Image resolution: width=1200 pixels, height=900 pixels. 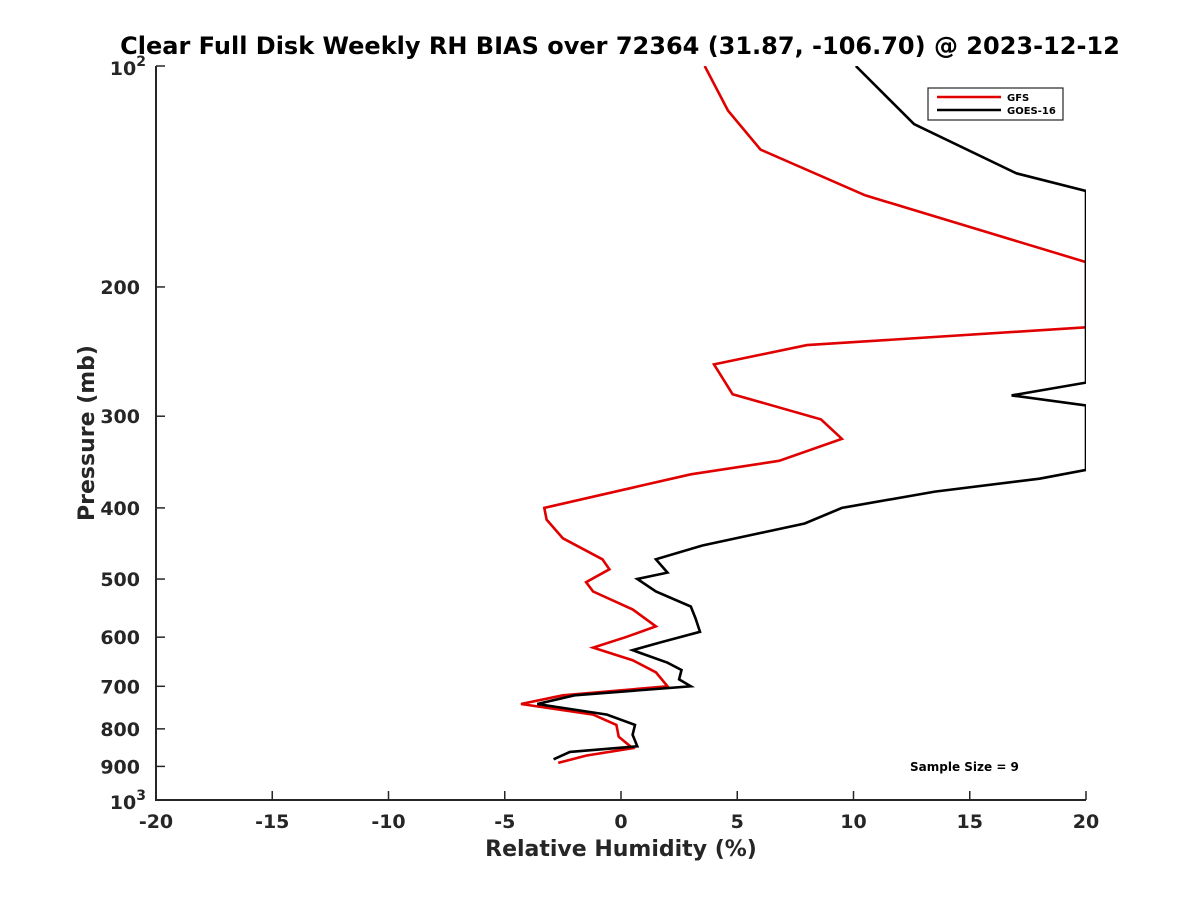 I want to click on sample-size-annotation: Sample Size = 9, so click(x=964, y=767).